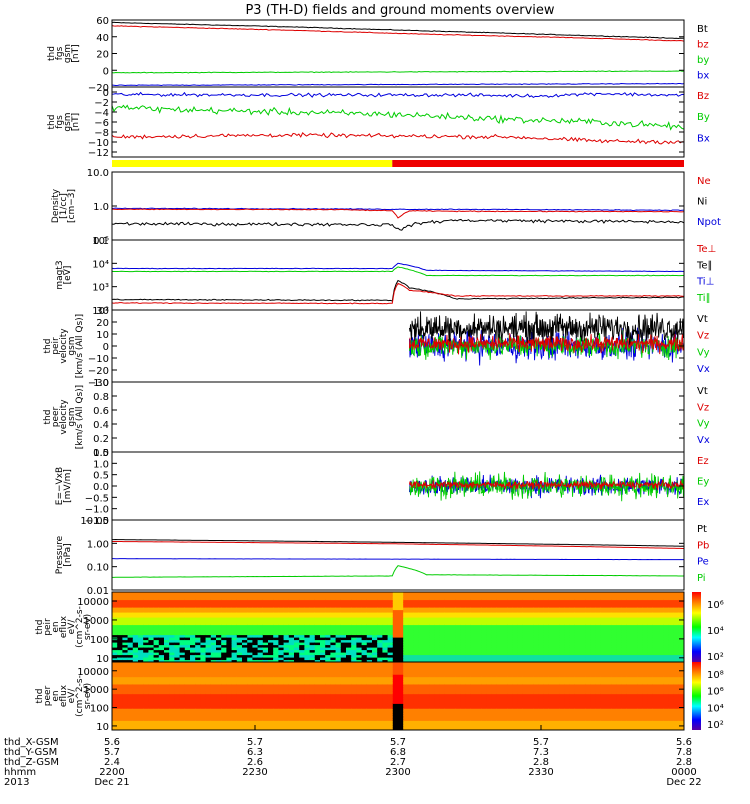  What do you see at coordinates (398, 30) in the screenshot?
I see `series-Bt` at bounding box center [398, 30].